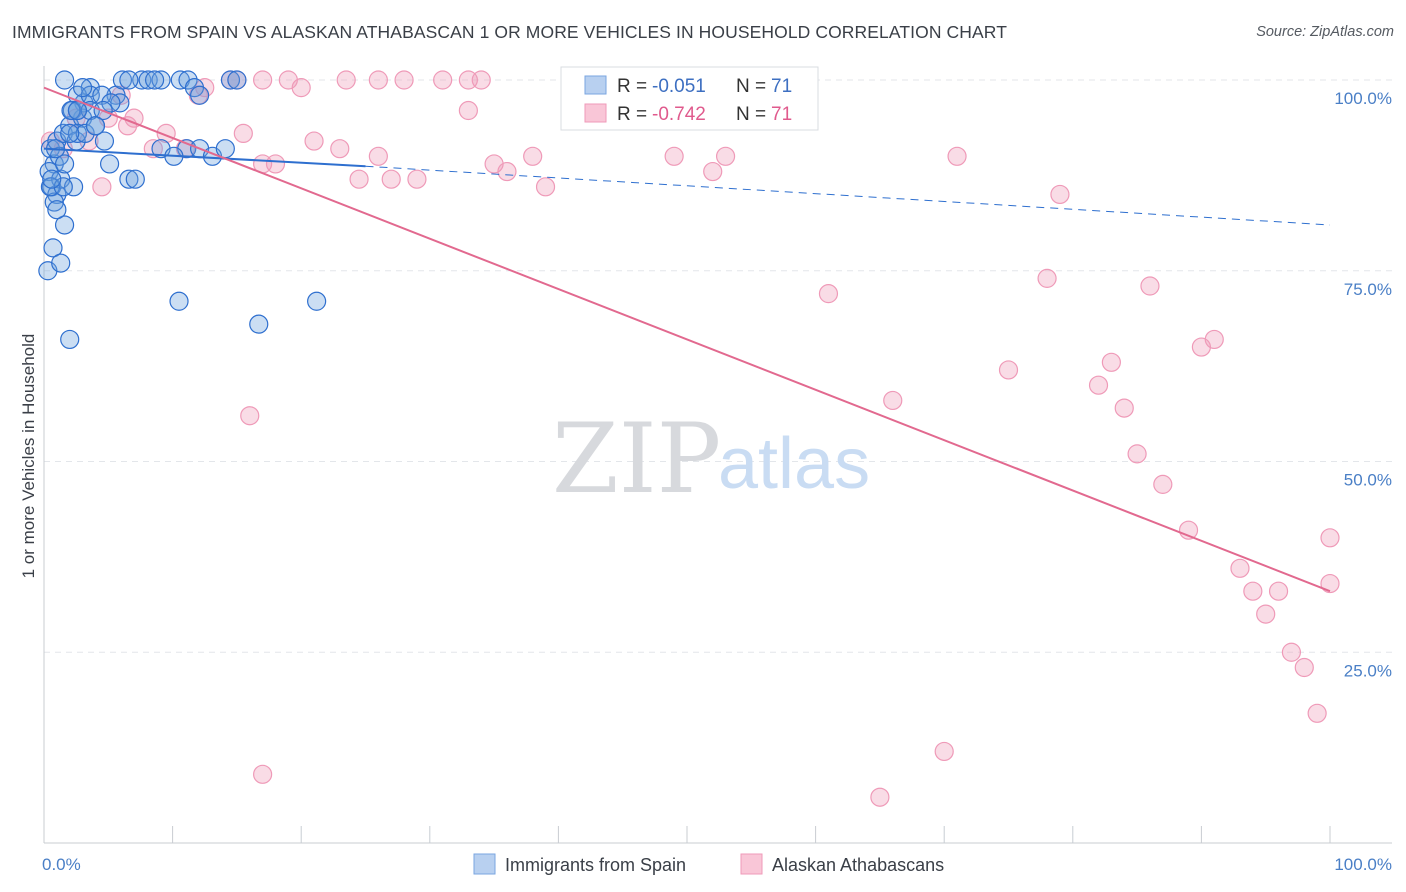  What do you see at coordinates (204, 157) in the screenshot?
I see `trend-line-blue` at bounding box center [204, 157].